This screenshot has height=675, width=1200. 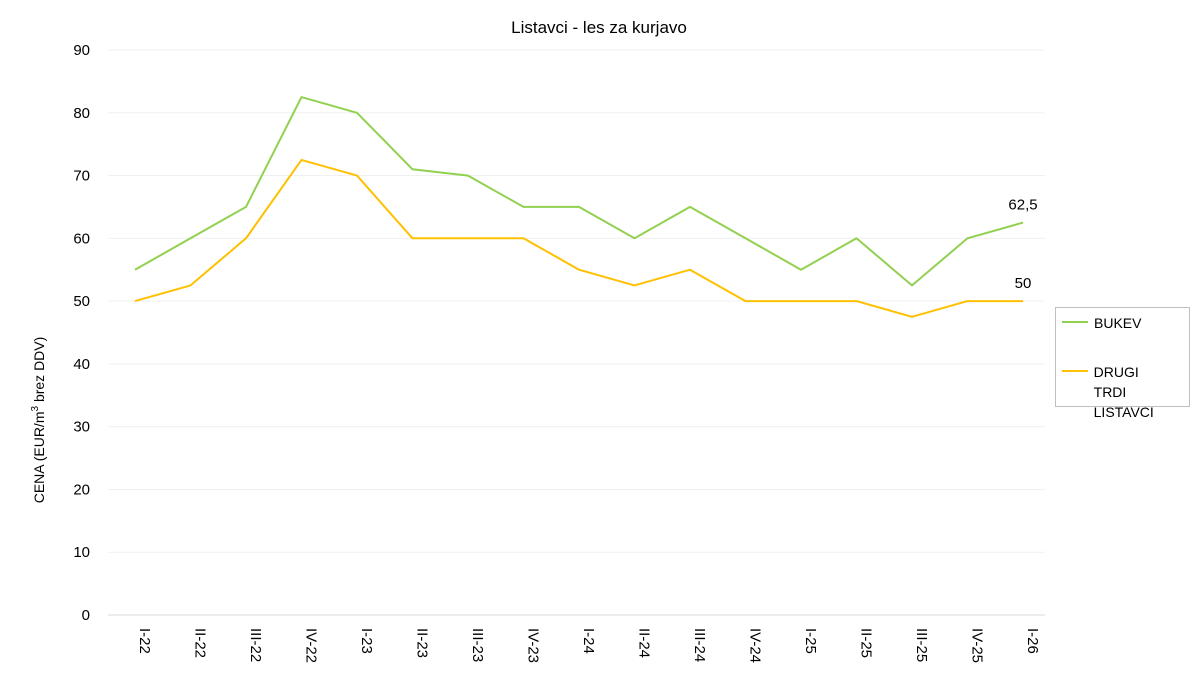 I want to click on legend-item-drugi: DRUGI TRDI LISTAVCI, so click(x=1125, y=392).